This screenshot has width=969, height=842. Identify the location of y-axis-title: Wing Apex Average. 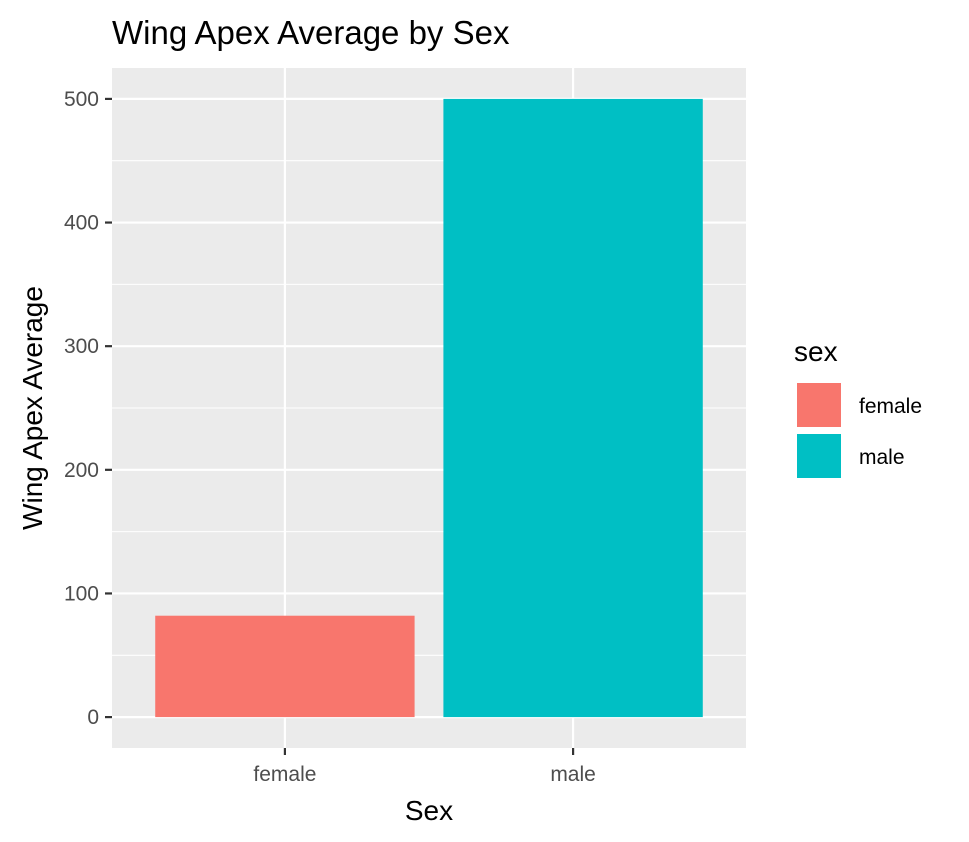
(32, 408).